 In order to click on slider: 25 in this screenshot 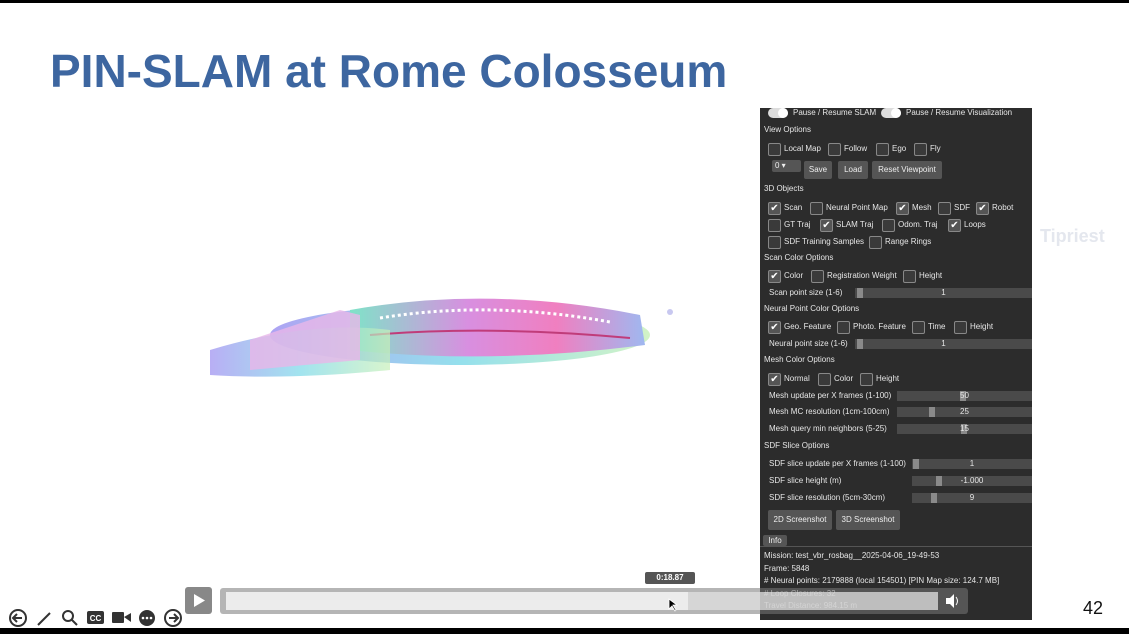, I will do `click(964, 412)`.